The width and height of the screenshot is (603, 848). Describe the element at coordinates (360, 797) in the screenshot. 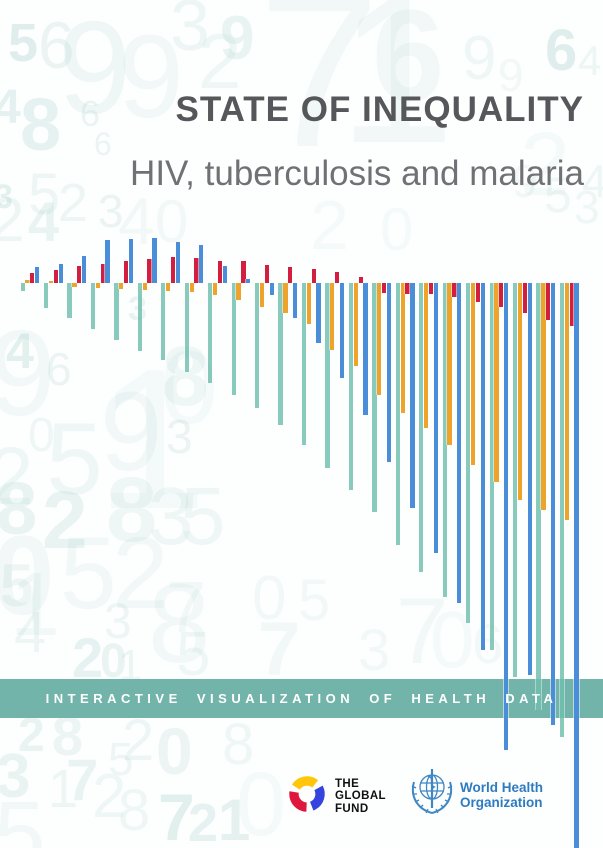

I see `global-fund-wordmark: THE GLOBAL FUND` at that location.